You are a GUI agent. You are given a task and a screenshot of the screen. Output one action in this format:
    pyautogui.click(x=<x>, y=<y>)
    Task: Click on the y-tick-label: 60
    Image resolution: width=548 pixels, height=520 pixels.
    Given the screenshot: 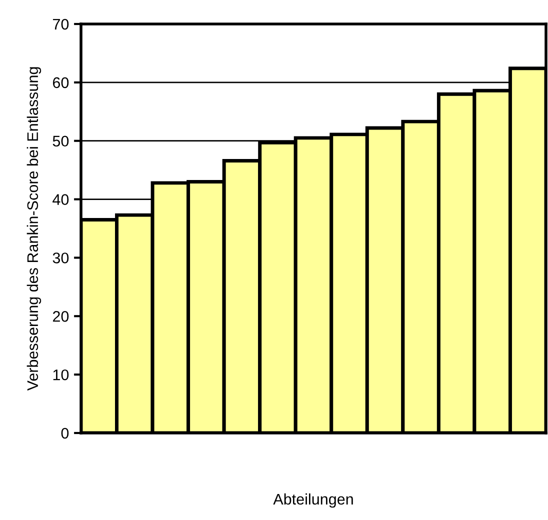 What is the action you would take?
    pyautogui.click(x=60, y=82)
    